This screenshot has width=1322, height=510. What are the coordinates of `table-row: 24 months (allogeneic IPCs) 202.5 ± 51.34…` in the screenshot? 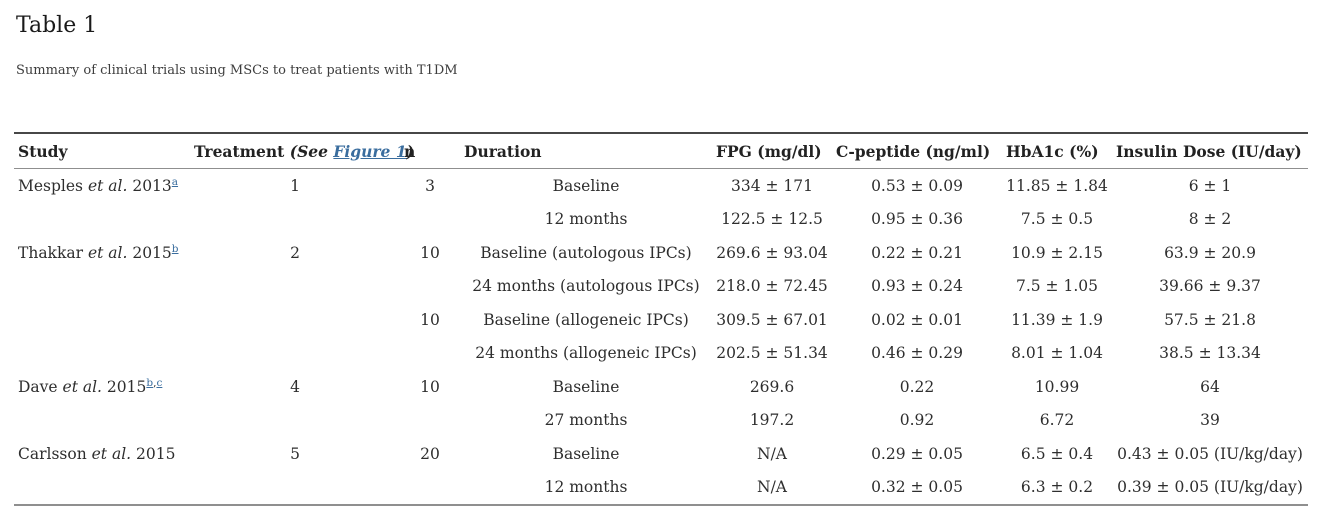 It's located at (661, 354).